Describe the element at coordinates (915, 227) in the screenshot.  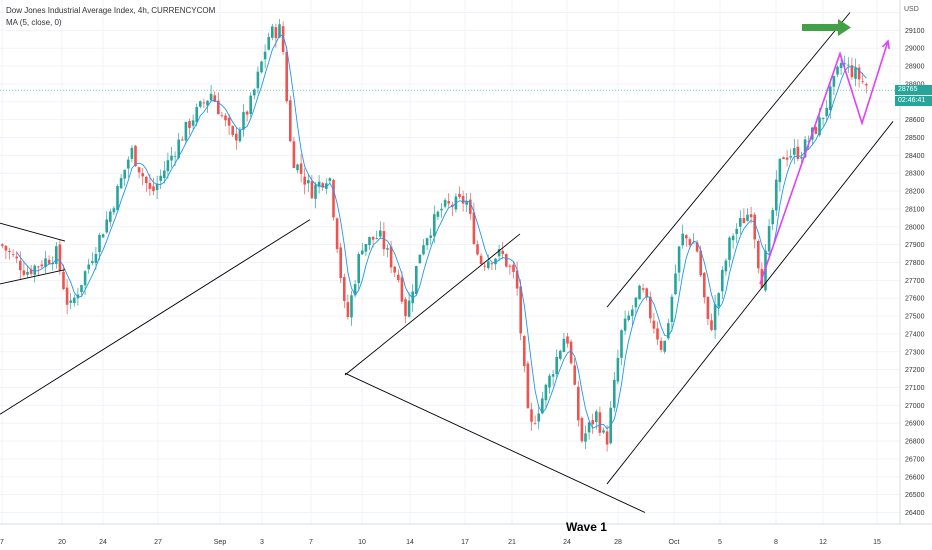
I see `y-tick-label: 28000` at that location.